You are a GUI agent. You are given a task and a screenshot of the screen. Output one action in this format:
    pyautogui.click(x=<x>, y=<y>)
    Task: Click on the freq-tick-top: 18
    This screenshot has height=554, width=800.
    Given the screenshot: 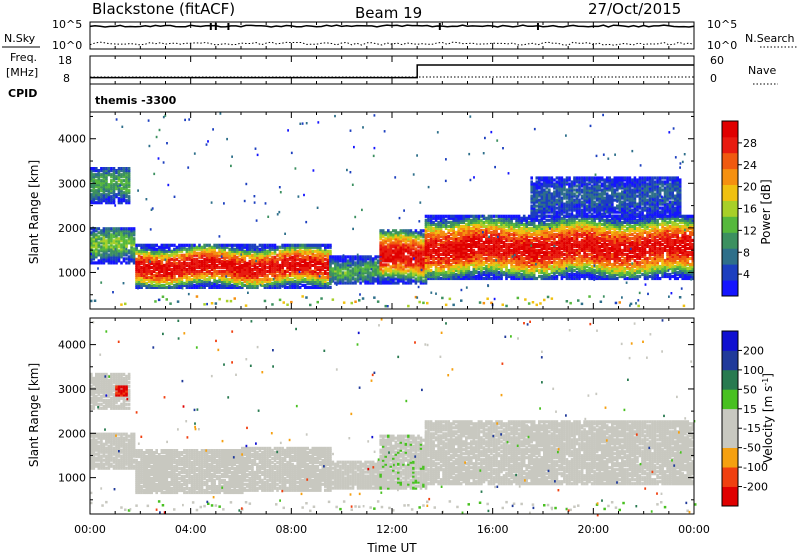 What is the action you would take?
    pyautogui.click(x=65, y=60)
    